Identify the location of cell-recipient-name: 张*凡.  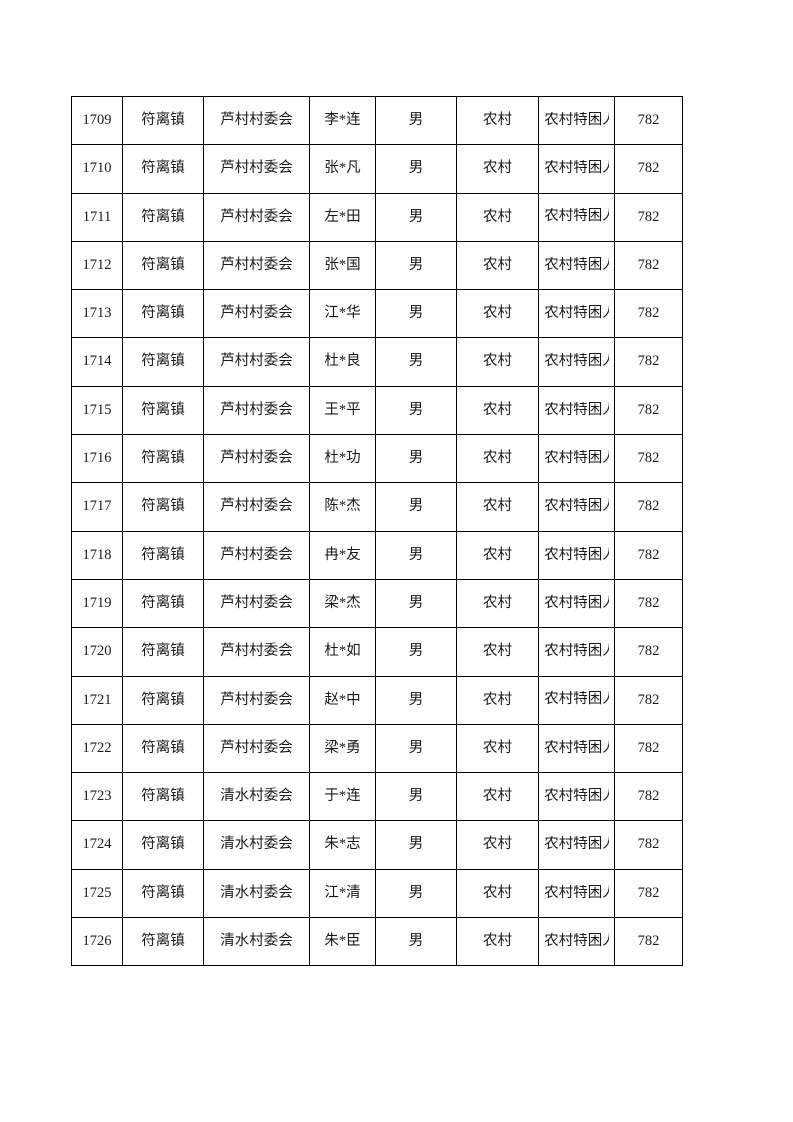
(342, 169).